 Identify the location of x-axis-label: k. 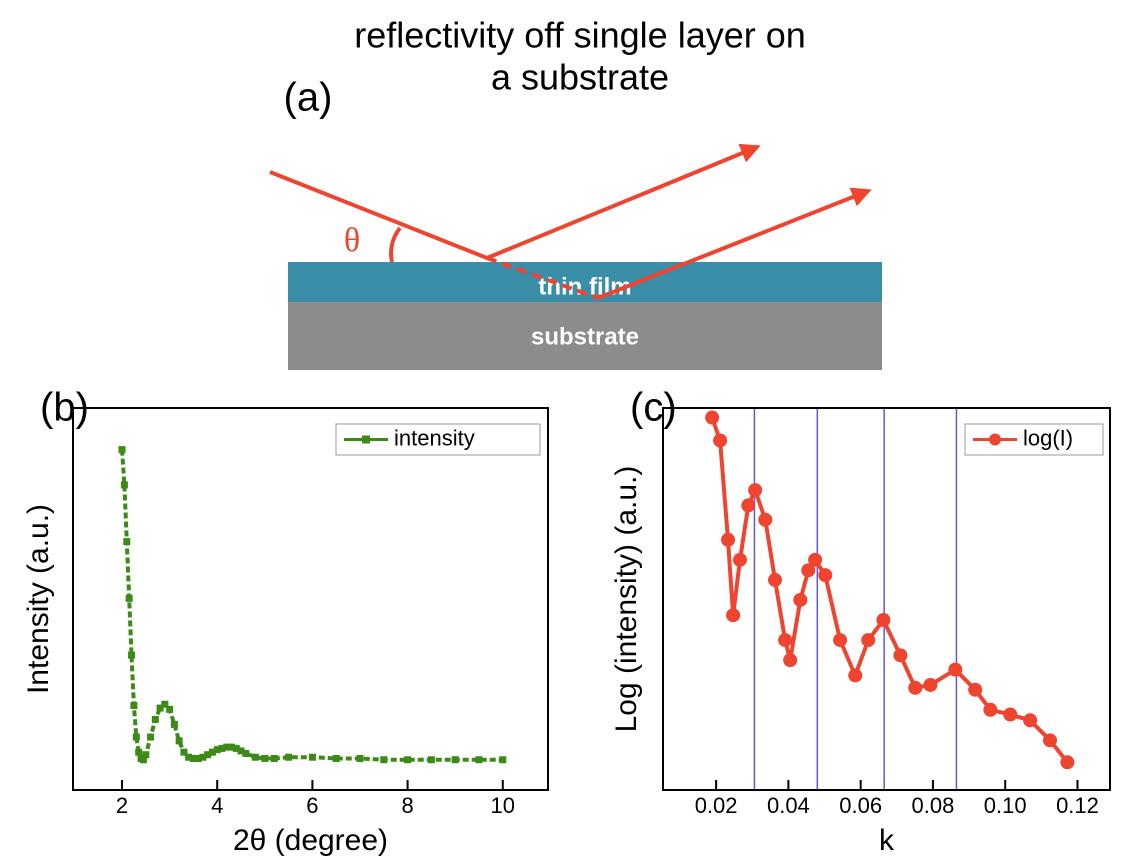
(887, 840).